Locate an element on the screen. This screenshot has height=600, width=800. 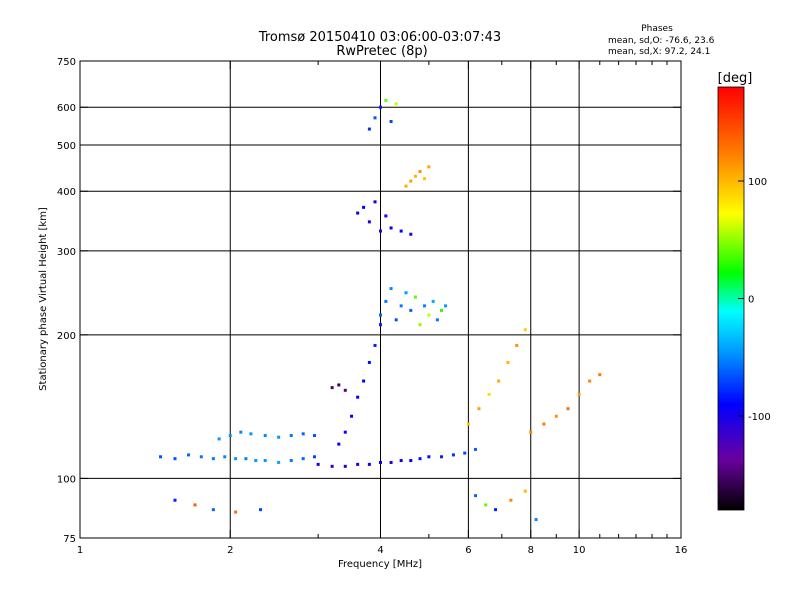
phases-o-stats: mean, sd,O: -76.6, 23.6 is located at coordinates (661, 41).